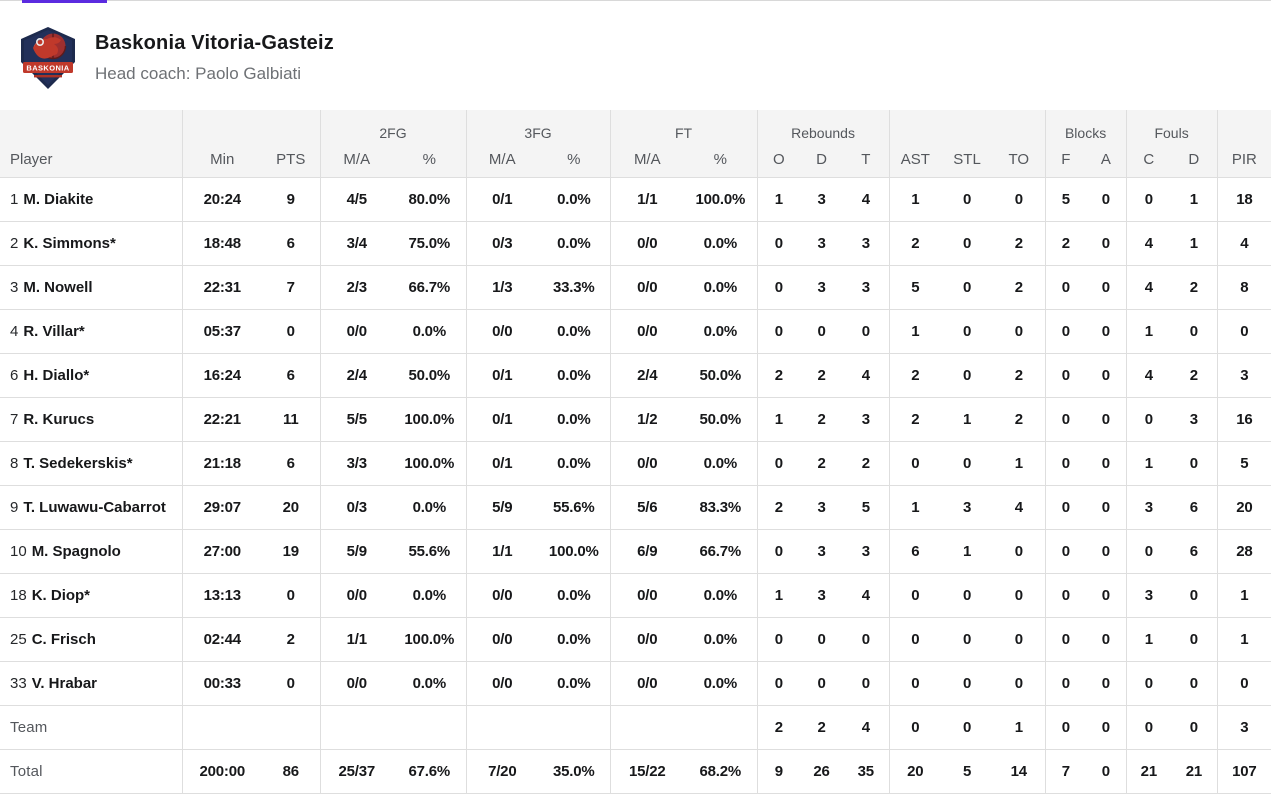 This screenshot has height=798, width=1271. Describe the element at coordinates (91, 160) in the screenshot. I see `col-player: Player` at that location.